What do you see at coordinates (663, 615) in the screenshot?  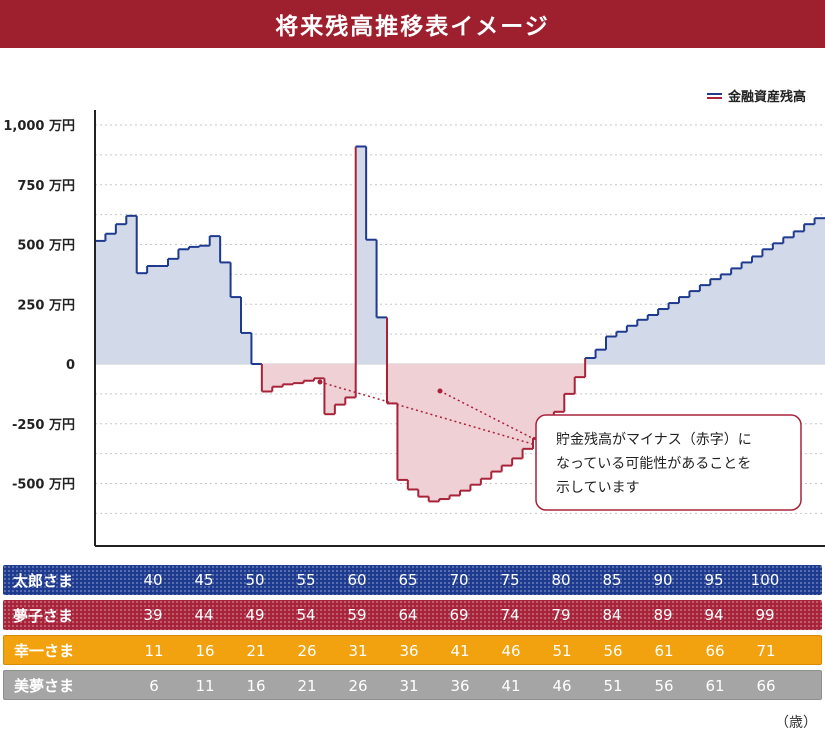 I see `age-cell: 89` at bounding box center [663, 615].